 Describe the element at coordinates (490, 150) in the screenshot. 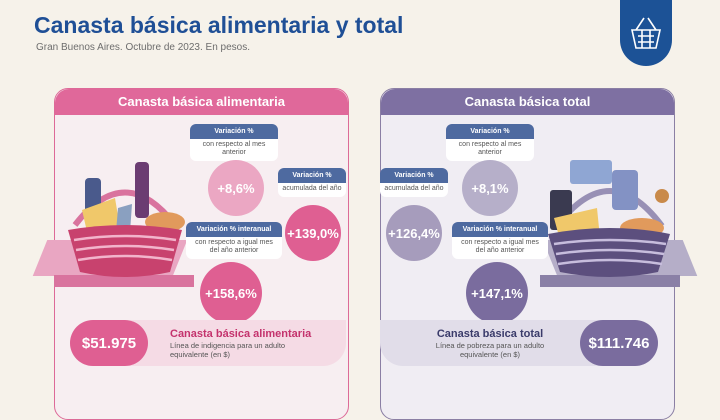

I see `right-mensual-desc: con respecto al mes anterior` at that location.